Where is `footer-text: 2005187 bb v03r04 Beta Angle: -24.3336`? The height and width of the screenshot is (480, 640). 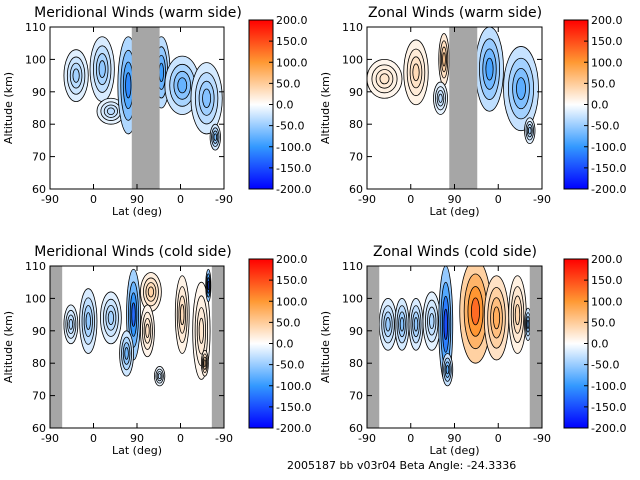
footer-text: 2005187 bb v03r04 Beta Angle: -24.3336 is located at coordinates (401, 465).